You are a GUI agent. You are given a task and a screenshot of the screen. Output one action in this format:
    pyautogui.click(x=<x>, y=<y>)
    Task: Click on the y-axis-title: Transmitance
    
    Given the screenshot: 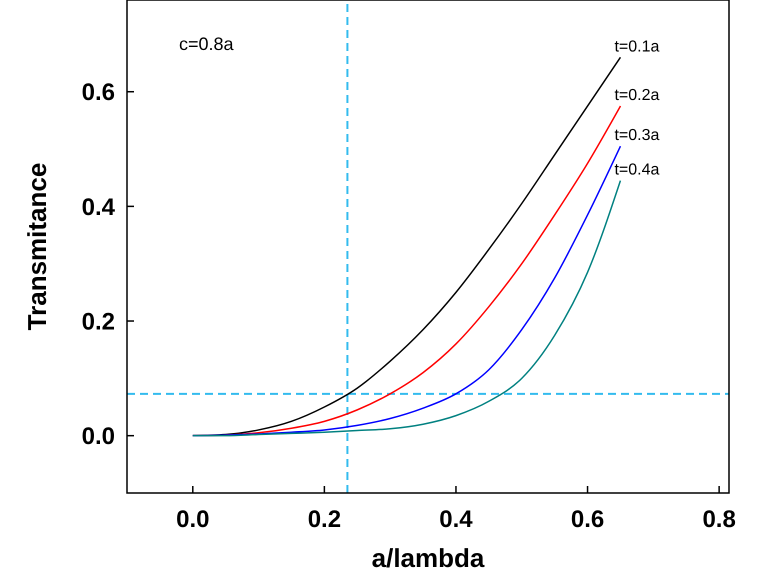 What is the action you would take?
    pyautogui.click(x=37, y=246)
    